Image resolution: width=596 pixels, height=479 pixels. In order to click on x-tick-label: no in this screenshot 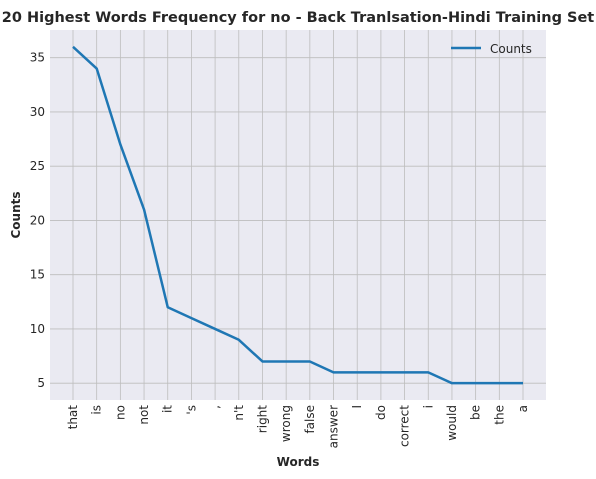, I will do `click(120, 412)`.